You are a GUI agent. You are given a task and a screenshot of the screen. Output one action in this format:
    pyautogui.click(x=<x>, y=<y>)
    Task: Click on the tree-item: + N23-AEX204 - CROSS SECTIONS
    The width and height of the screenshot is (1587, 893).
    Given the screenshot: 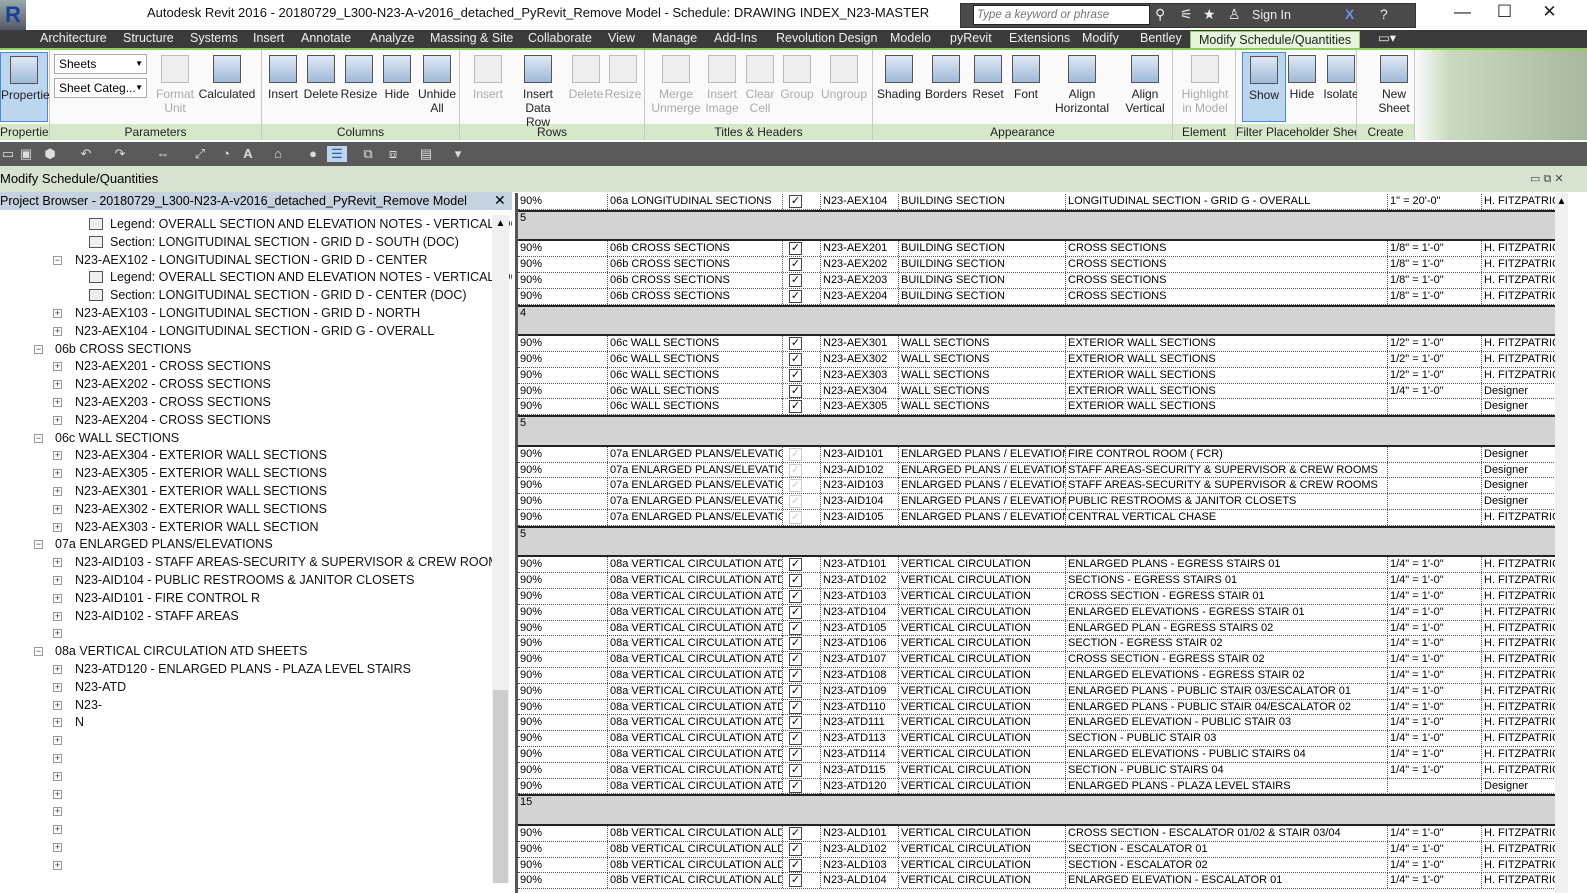 What is the action you would take?
    pyautogui.click(x=245, y=420)
    